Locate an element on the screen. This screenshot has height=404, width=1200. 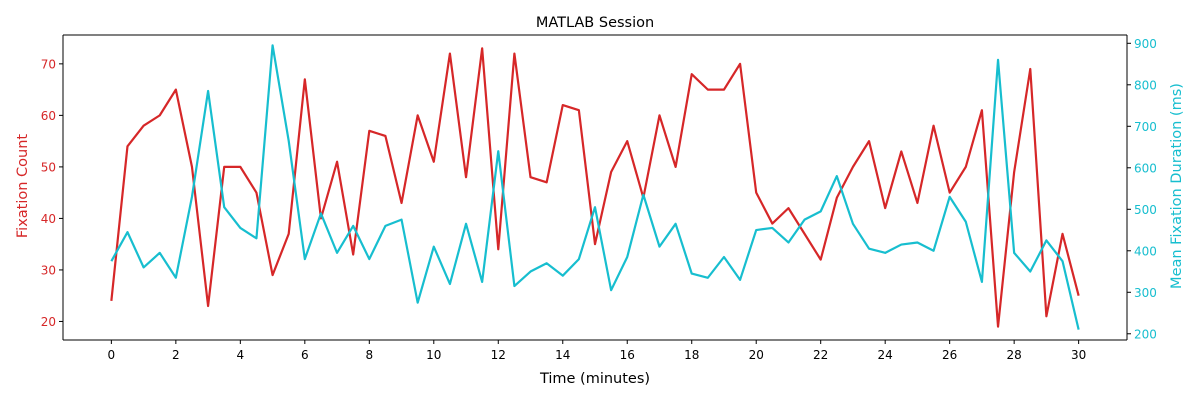
y-right-tick-label: 900 is located at coordinates (1145, 44).